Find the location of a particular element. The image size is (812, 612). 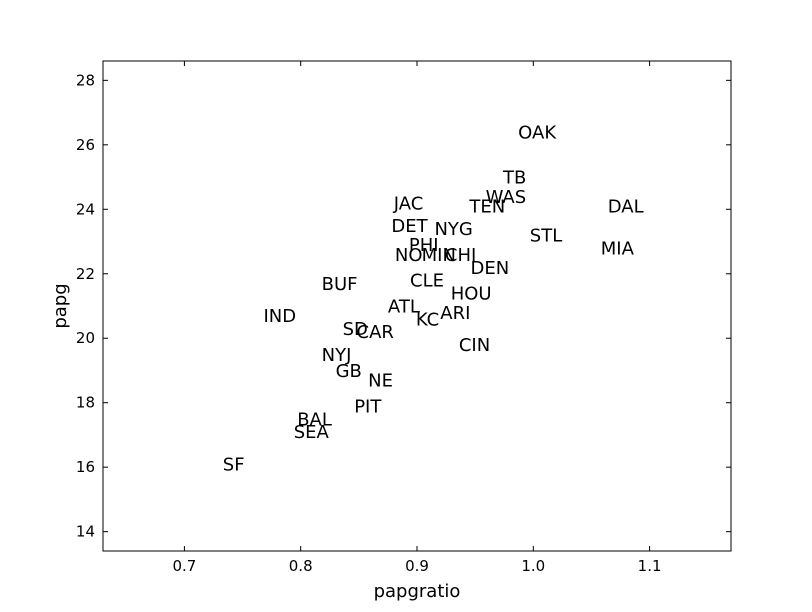

team-label-cin: CIN is located at coordinates (474, 345).